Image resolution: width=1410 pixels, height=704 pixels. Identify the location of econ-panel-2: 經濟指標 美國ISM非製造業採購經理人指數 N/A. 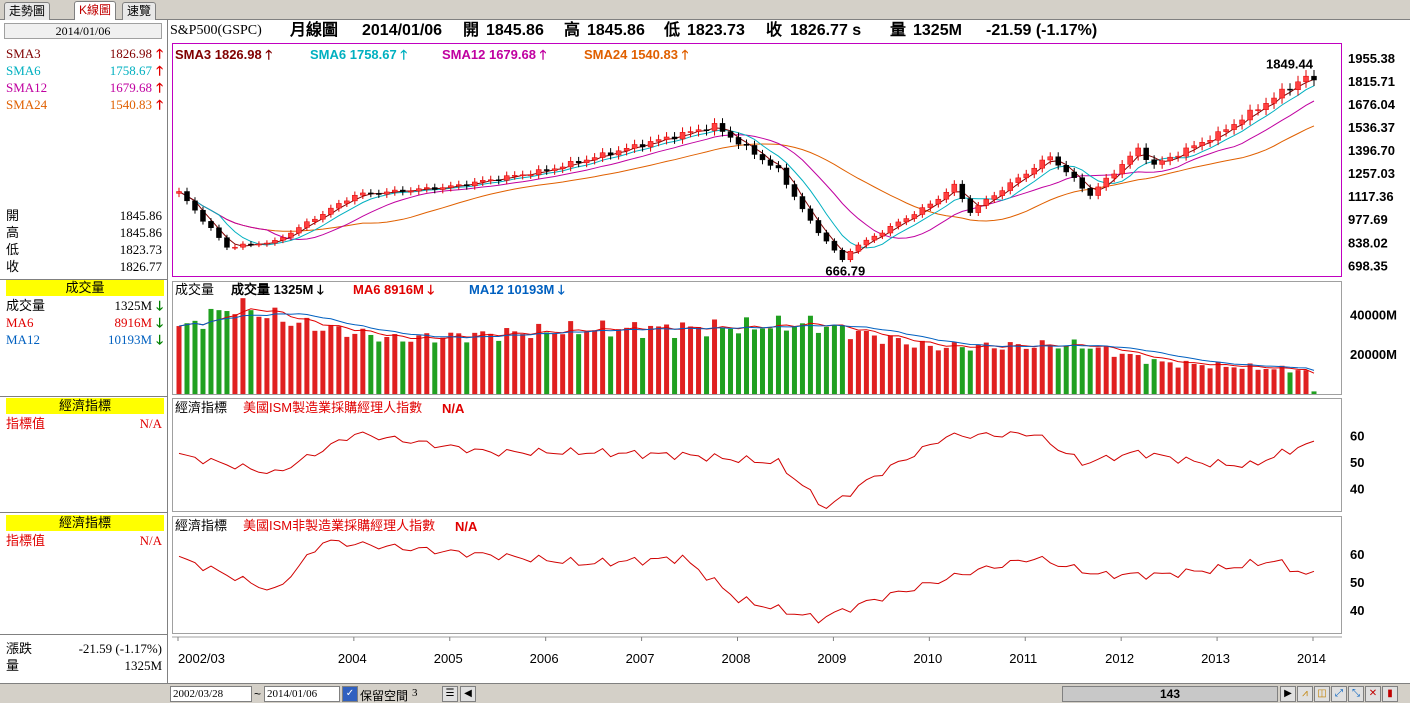
(757, 575).